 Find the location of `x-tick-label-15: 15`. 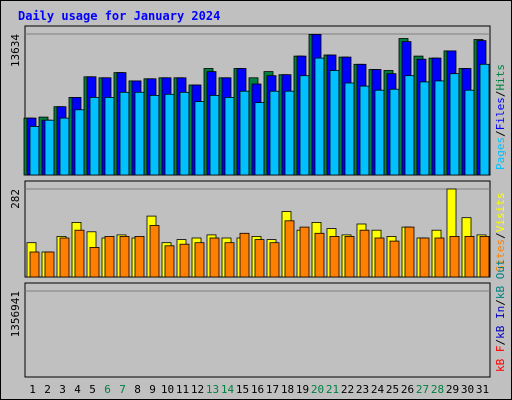

x-tick-label-15: 15 is located at coordinates (242, 389).